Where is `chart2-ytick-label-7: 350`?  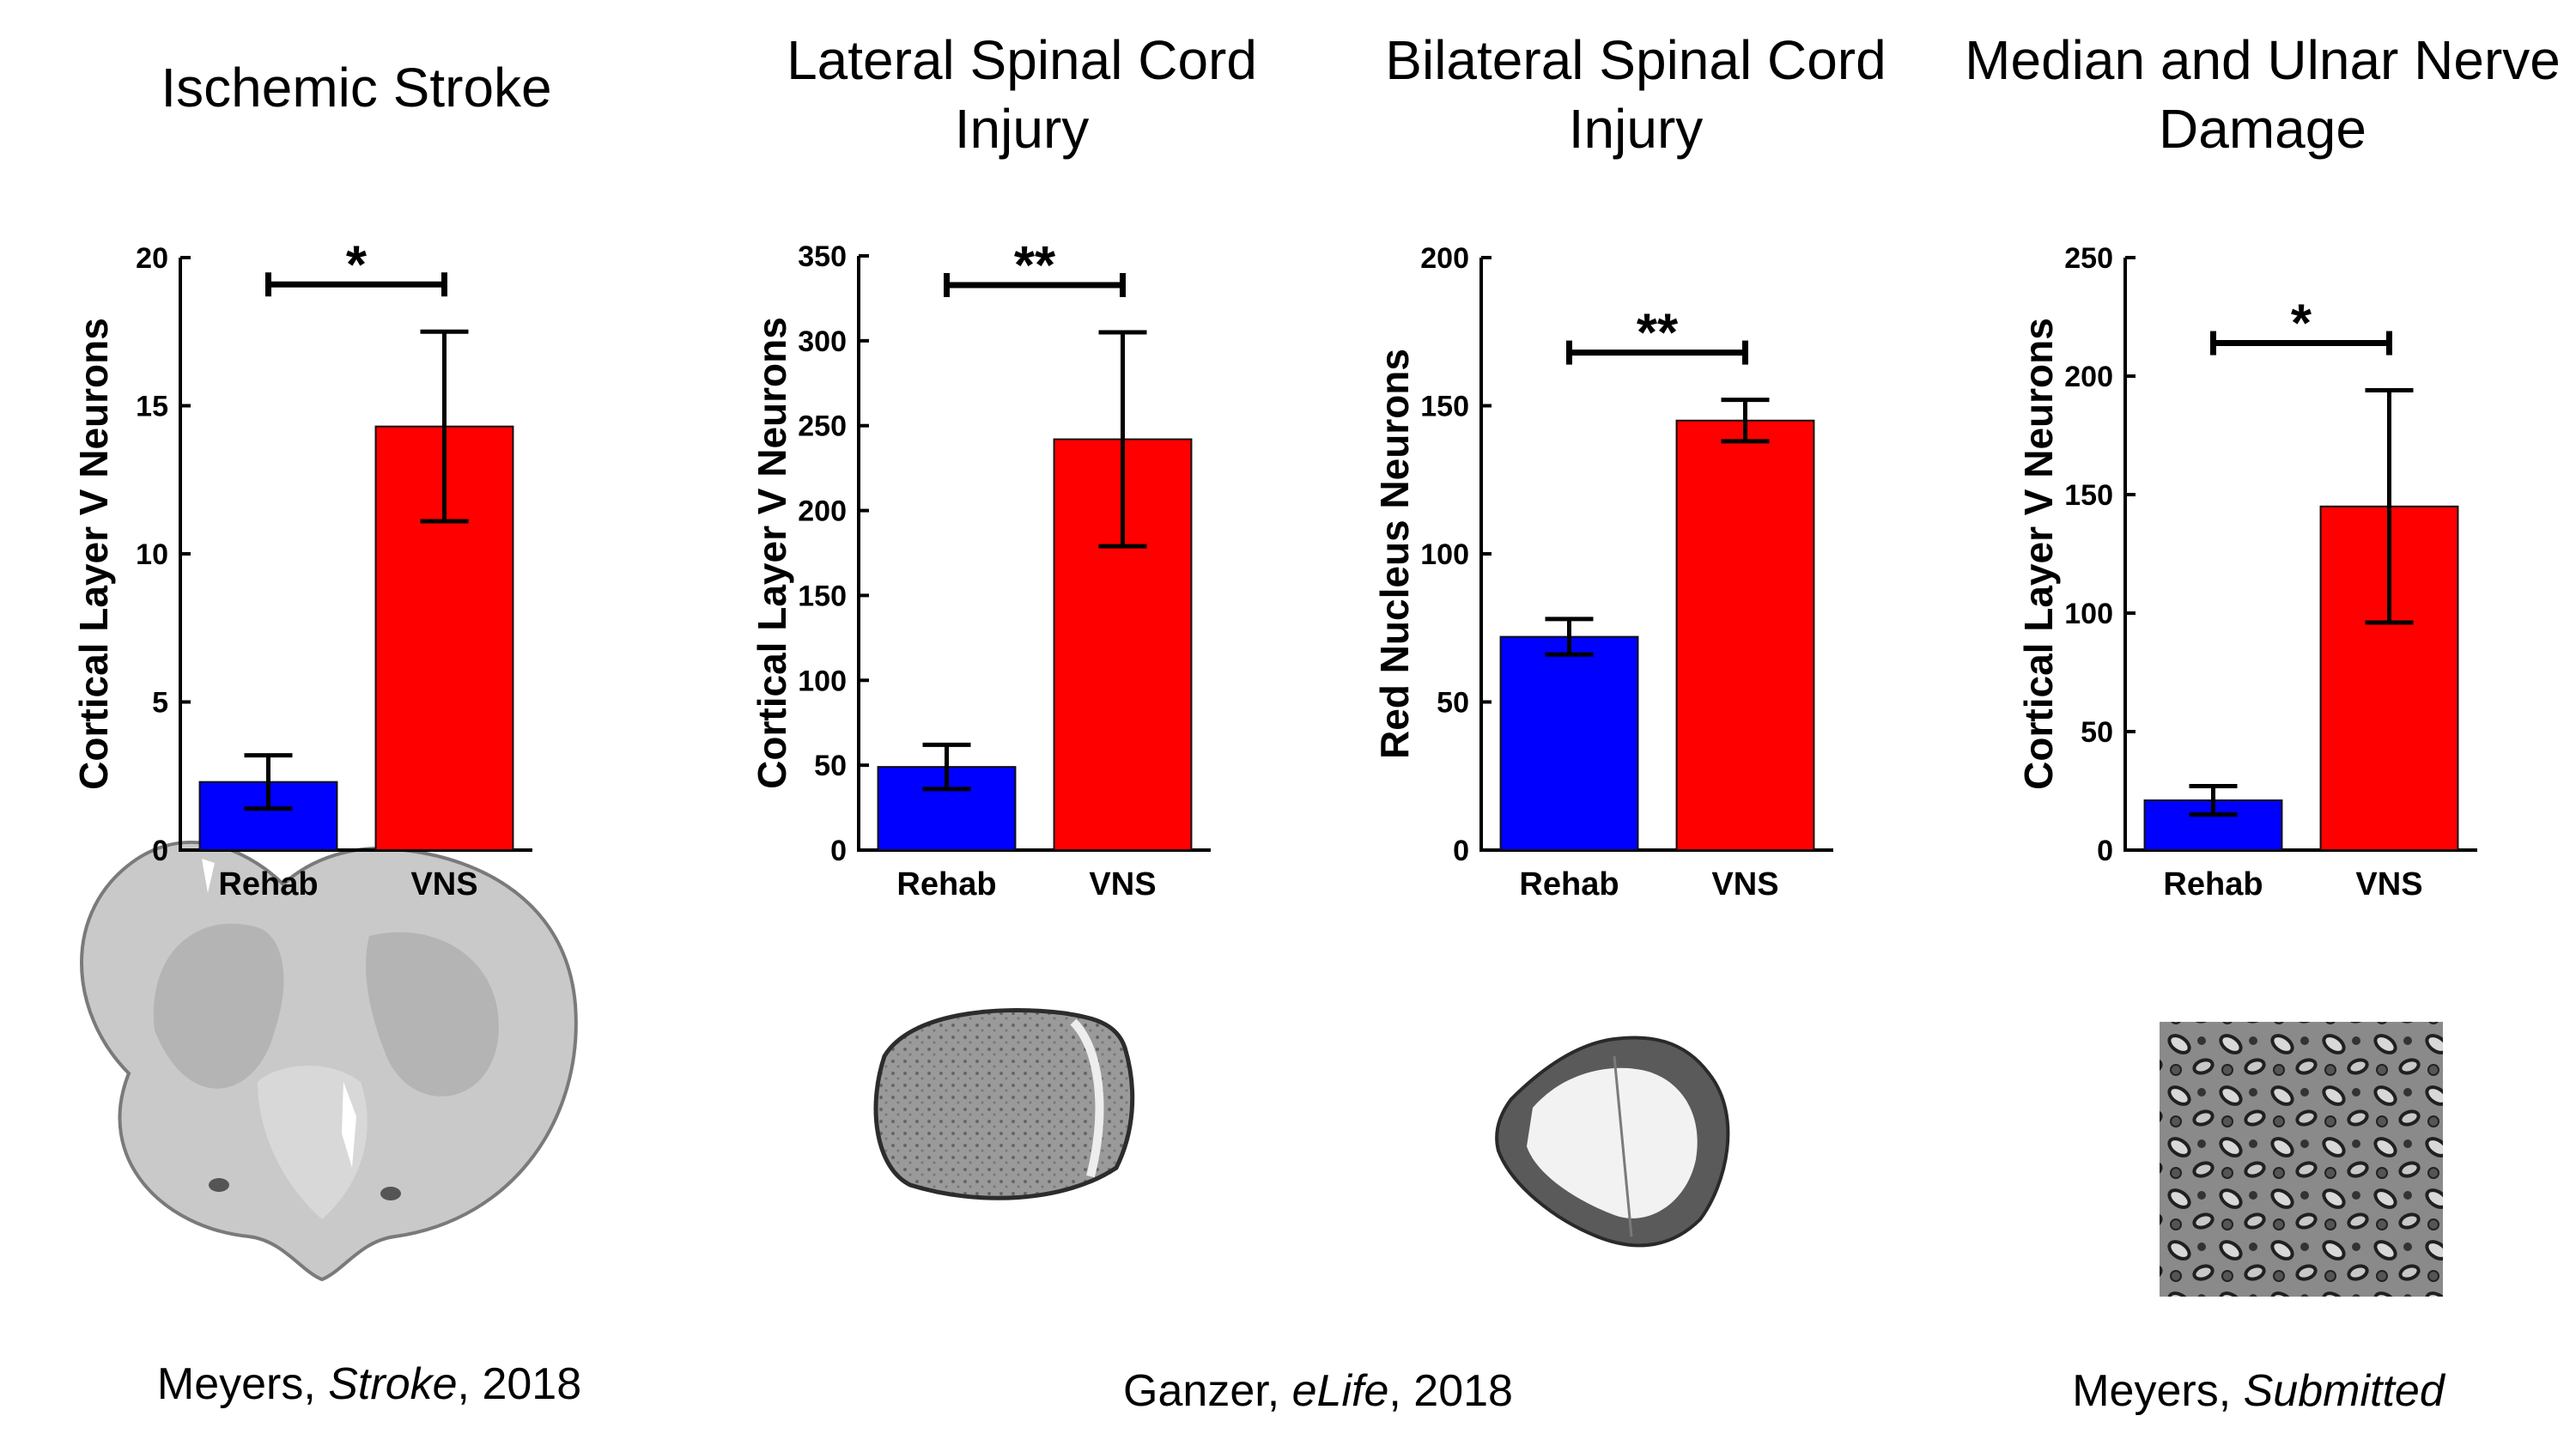
chart2-ytick-label-7: 350 is located at coordinates (823, 257).